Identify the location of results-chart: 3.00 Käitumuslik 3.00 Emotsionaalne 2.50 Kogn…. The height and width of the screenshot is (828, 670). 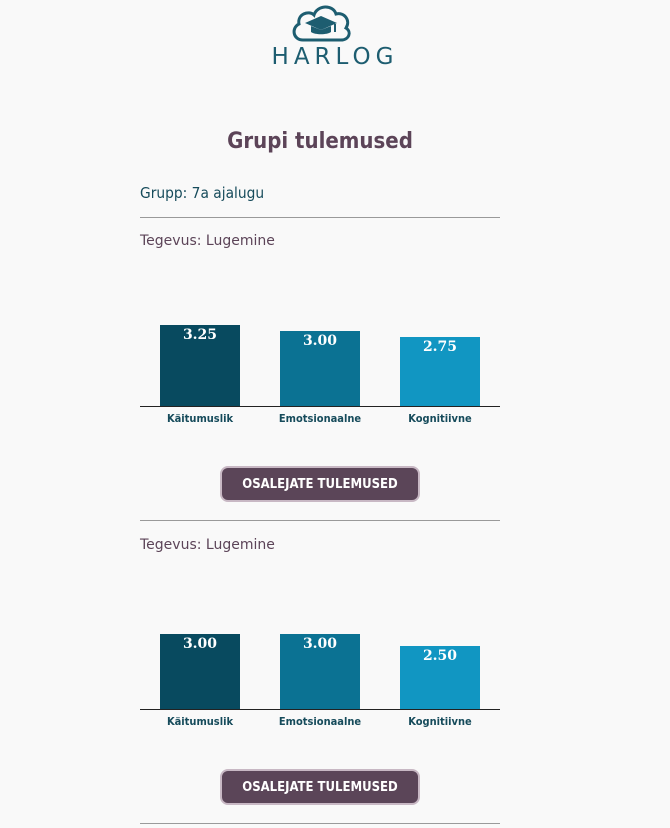
(320, 654).